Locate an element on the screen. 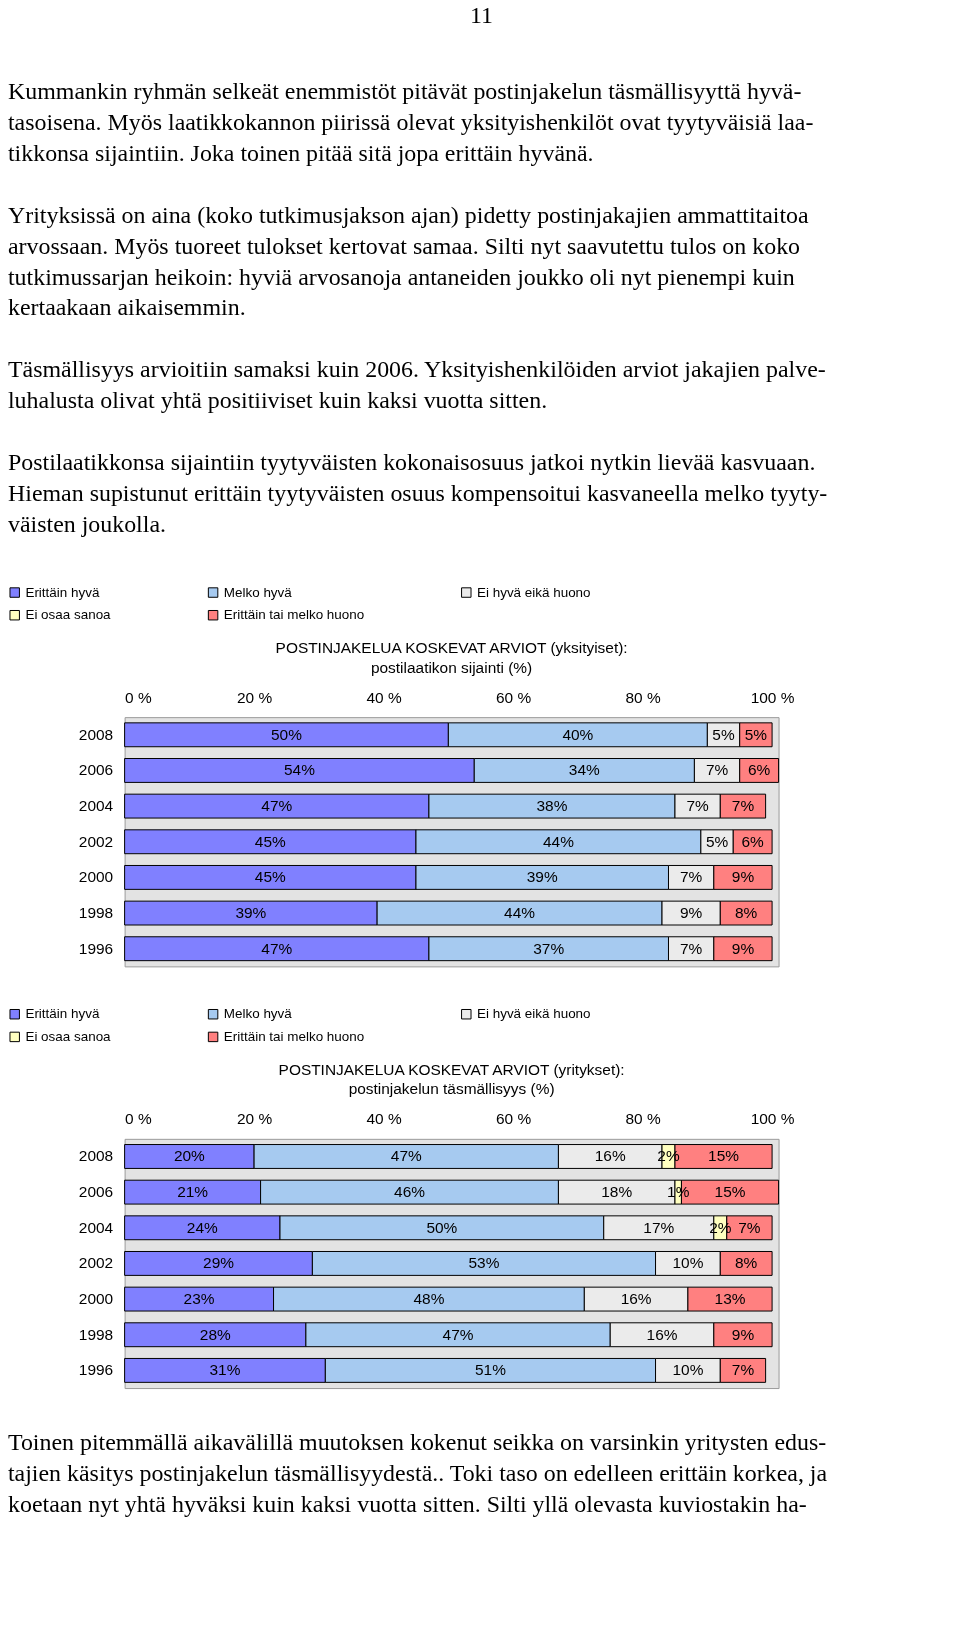 Image resolution: width=960 pixels, height=1649 pixels. data-label: 13% is located at coordinates (730, 1299).